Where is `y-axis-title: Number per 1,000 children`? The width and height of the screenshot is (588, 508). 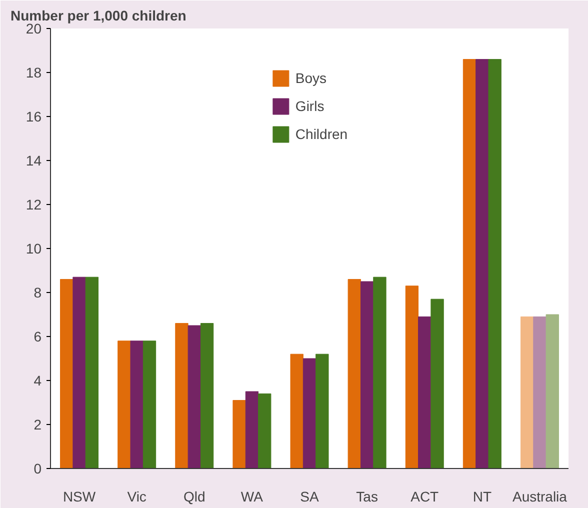 y-axis-title: Number per 1,000 children is located at coordinates (98, 16).